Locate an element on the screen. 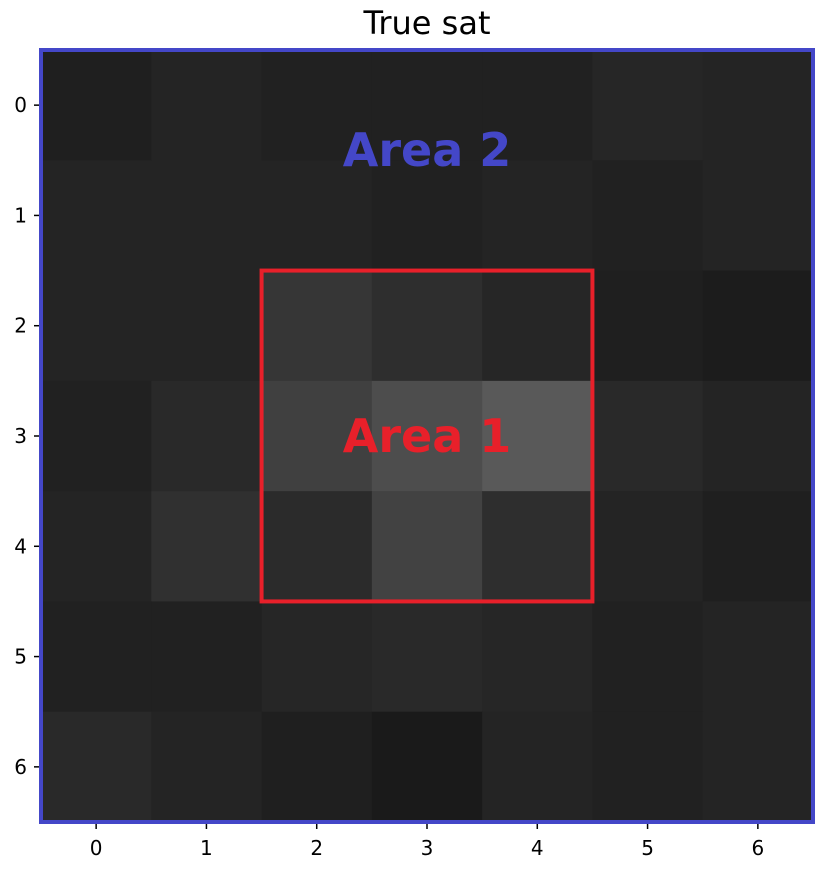 This screenshot has width=827, height=875. chart-title: True sat is located at coordinates (427, 23).